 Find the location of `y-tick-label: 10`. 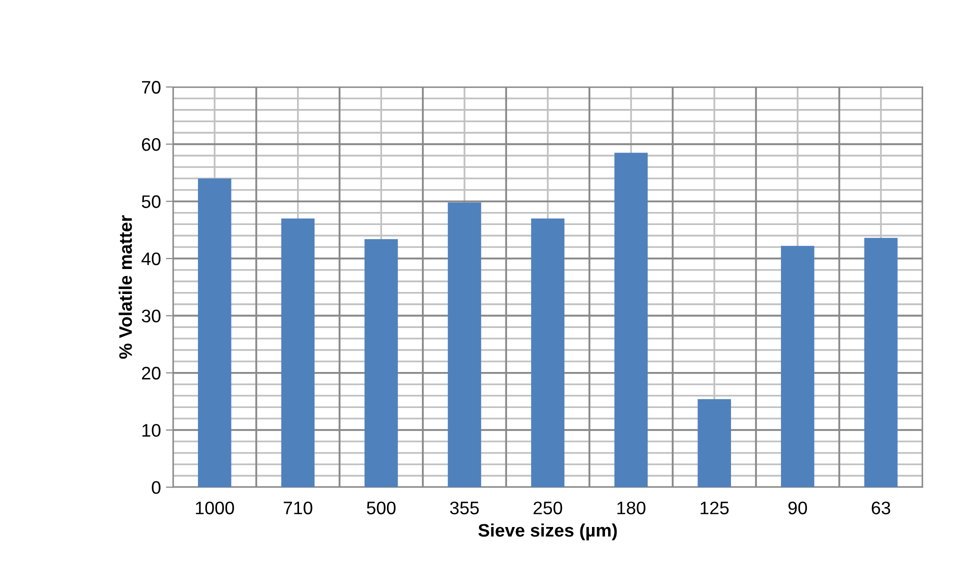

y-tick-label: 10 is located at coordinates (151, 430).